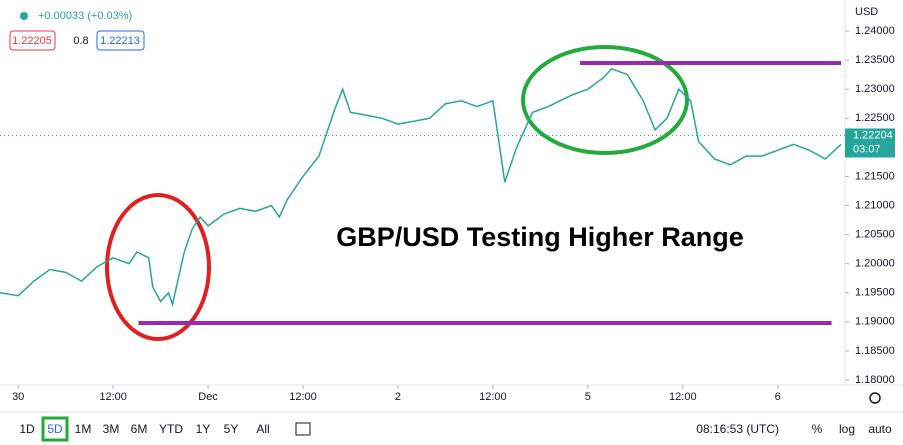 Image resolution: width=903 pixels, height=445 pixels. What do you see at coordinates (875, 118) in the screenshot?
I see `y-tick-label: 1.22500` at bounding box center [875, 118].